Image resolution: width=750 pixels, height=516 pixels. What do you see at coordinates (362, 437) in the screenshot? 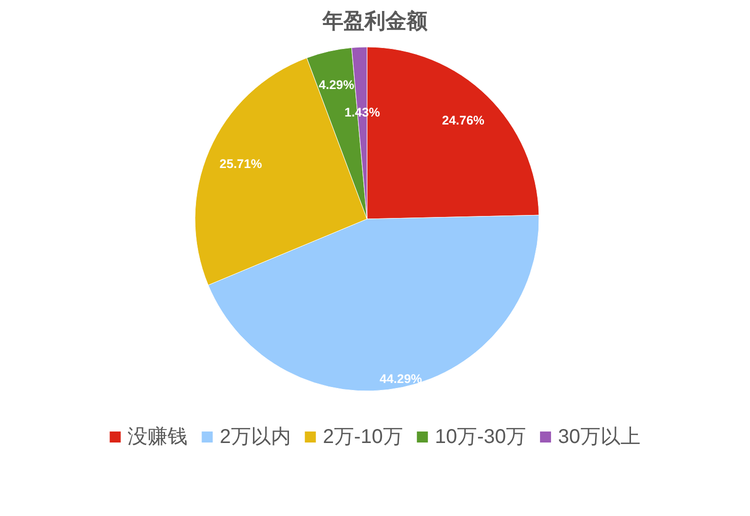
I see `legend-label: 2万-10万` at bounding box center [362, 437].